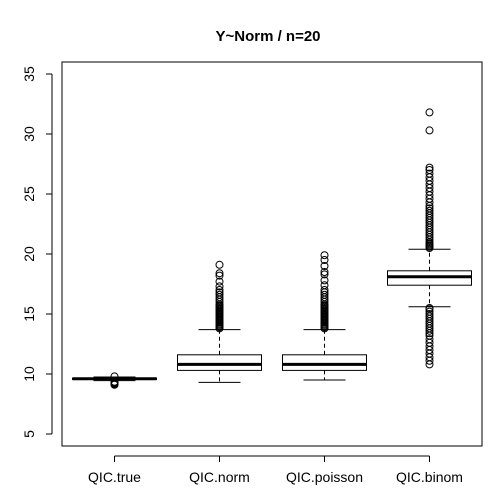 This screenshot has height=491, width=492. What do you see at coordinates (29, 134) in the screenshot?
I see `y-tick-label: 30` at bounding box center [29, 134].